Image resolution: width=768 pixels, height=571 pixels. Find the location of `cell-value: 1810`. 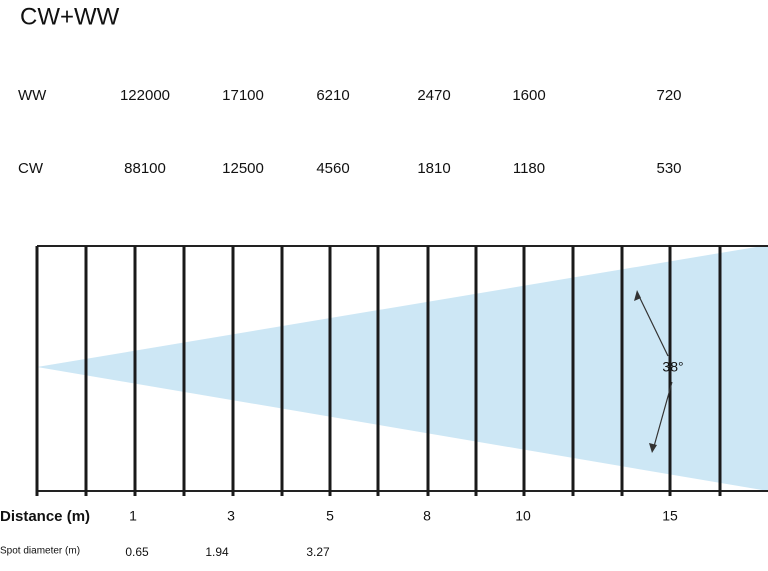

cell-value: 1810 is located at coordinates (433, 168).